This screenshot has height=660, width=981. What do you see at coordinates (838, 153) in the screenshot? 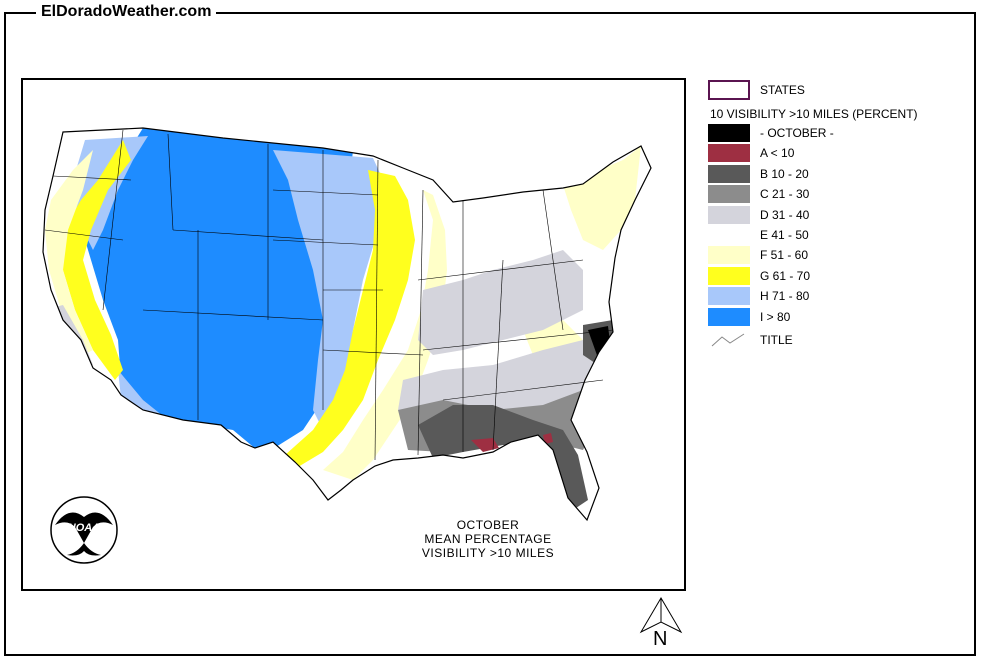
I see `legend-item: A < 10` at bounding box center [838, 153].